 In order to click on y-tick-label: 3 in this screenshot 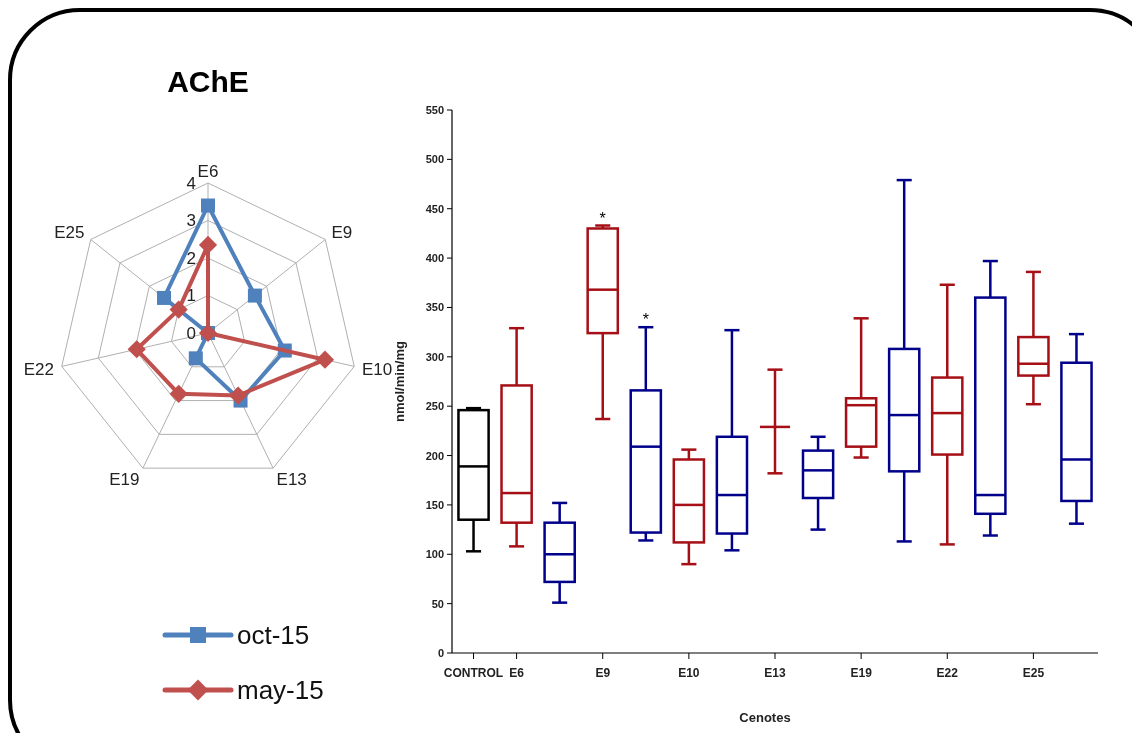, I will do `click(191, 220)`.